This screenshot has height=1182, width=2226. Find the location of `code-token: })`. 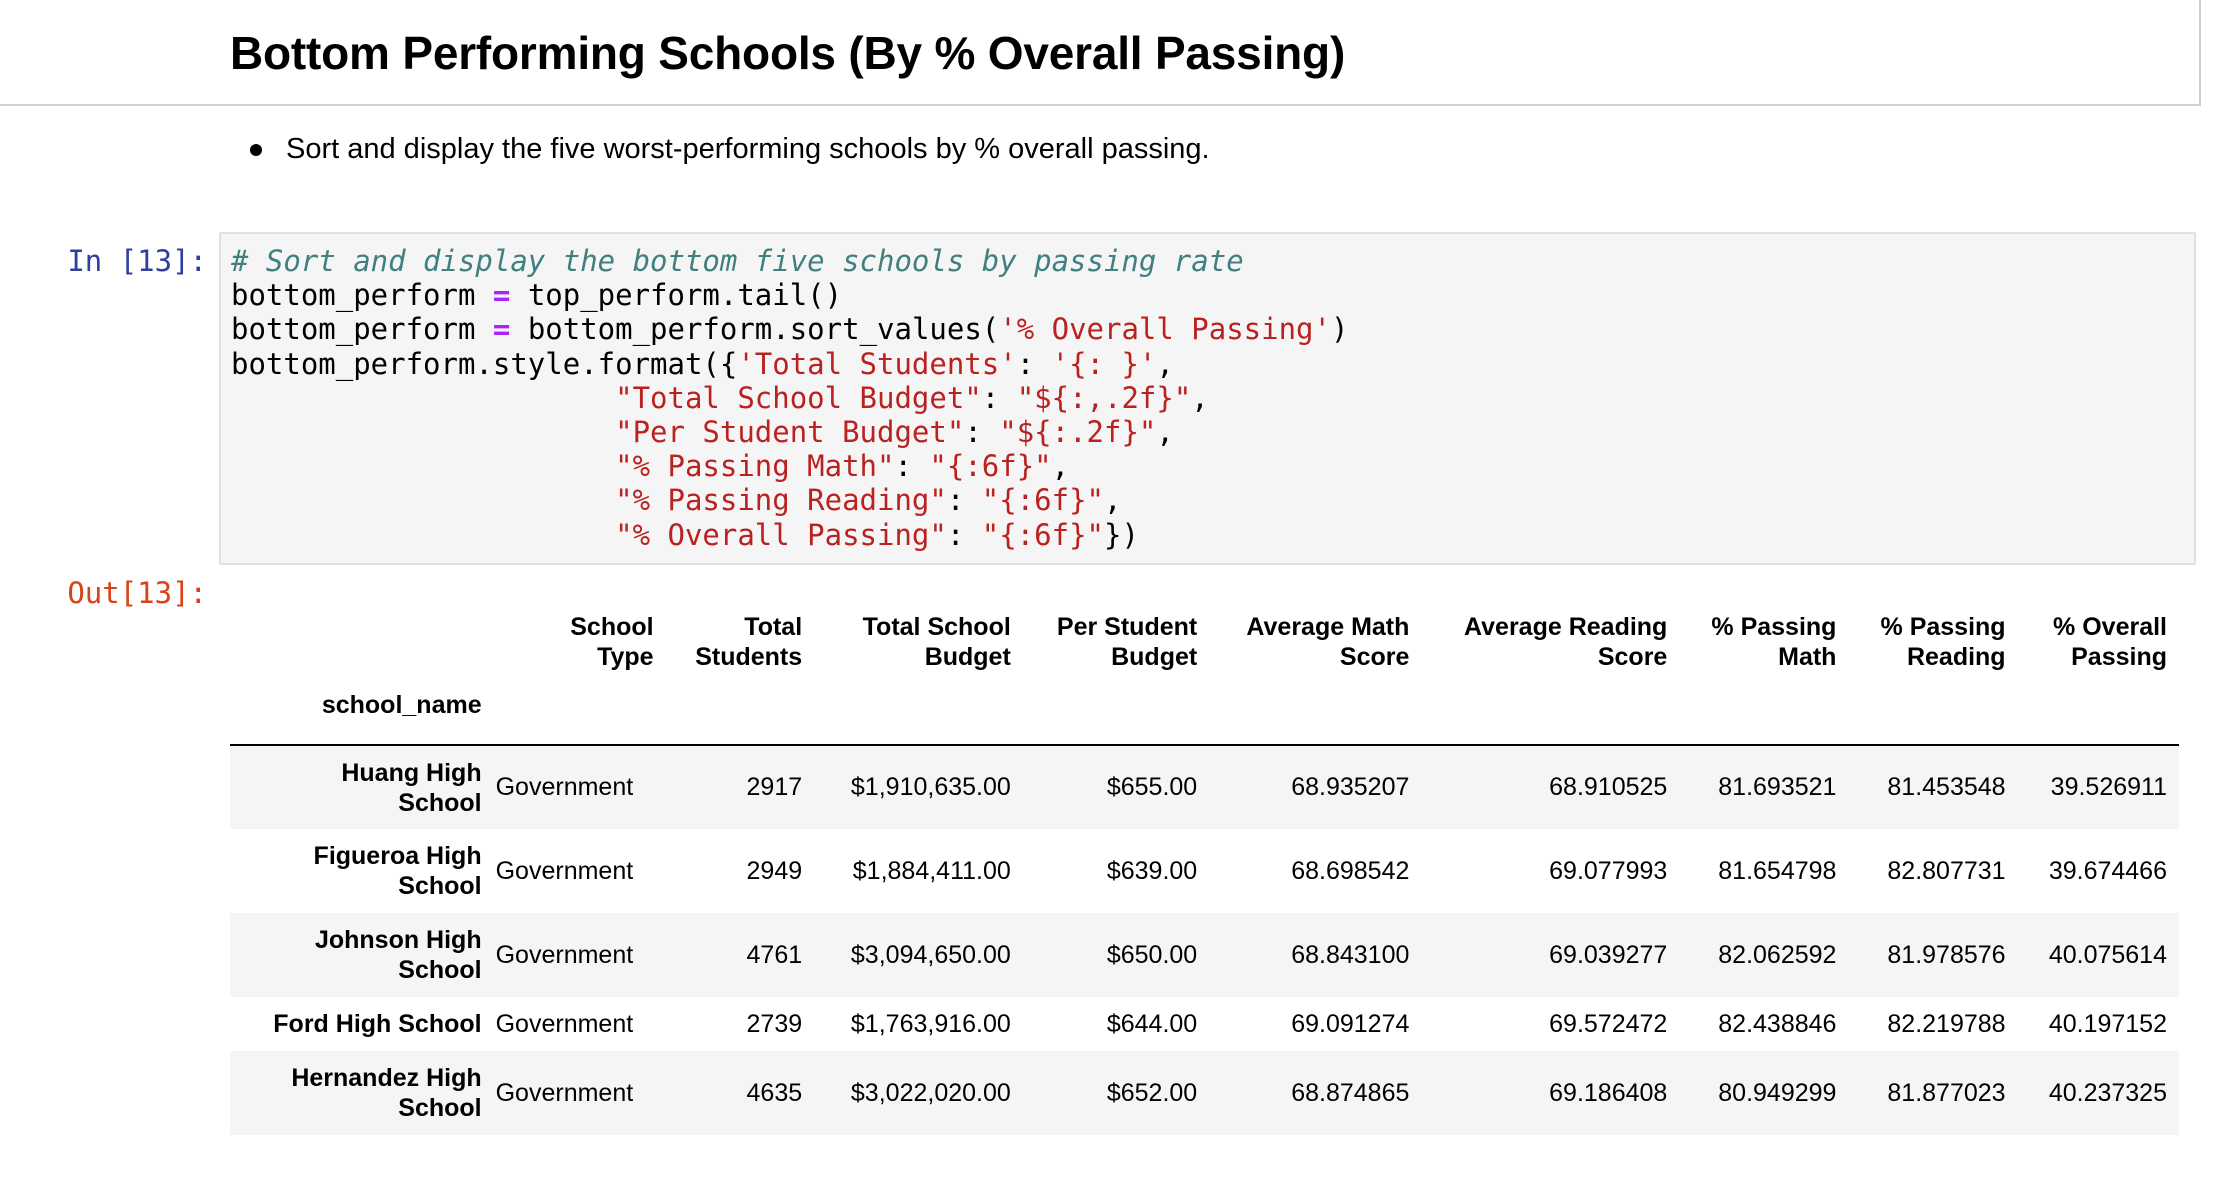

code-token: }) is located at coordinates (1121, 534).